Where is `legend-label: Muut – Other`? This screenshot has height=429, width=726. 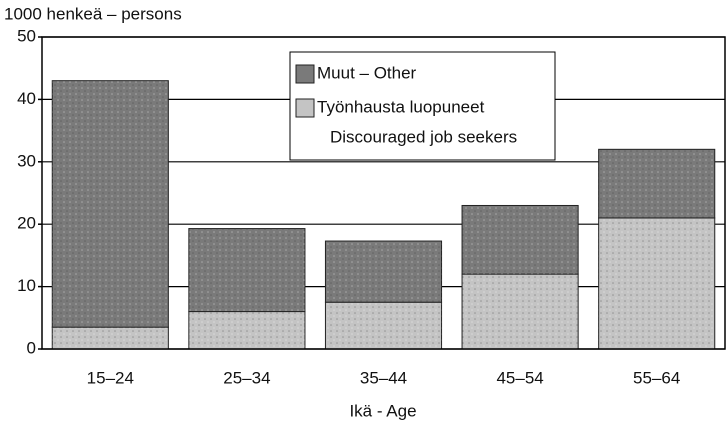 legend-label: Muut – Other is located at coordinates (367, 72).